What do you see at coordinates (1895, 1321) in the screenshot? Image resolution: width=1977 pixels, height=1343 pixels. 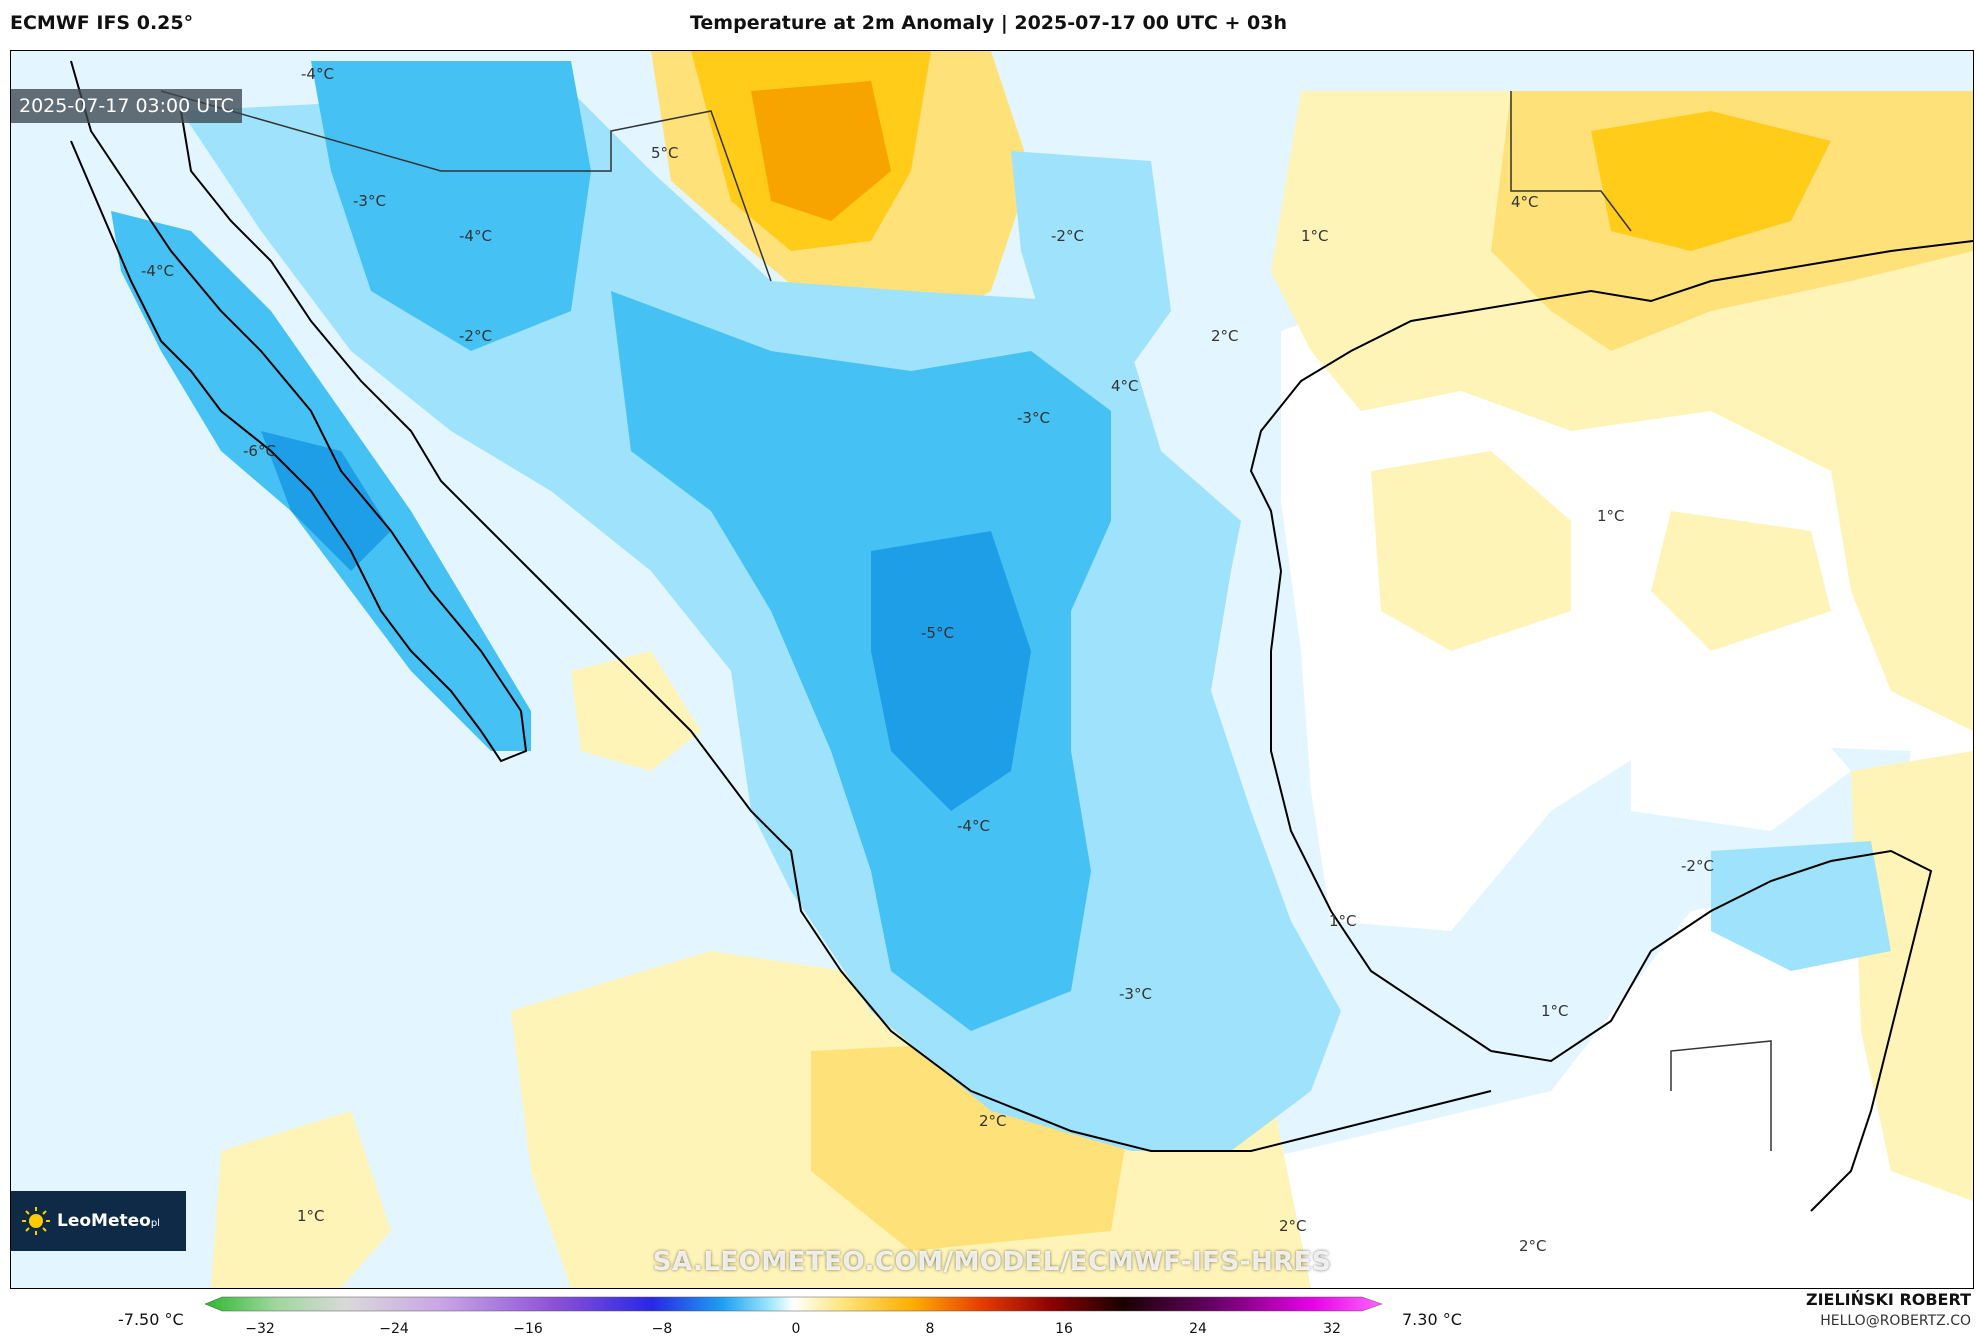 I see `author-email: HELLO@ROBERTZ.CO` at bounding box center [1895, 1321].